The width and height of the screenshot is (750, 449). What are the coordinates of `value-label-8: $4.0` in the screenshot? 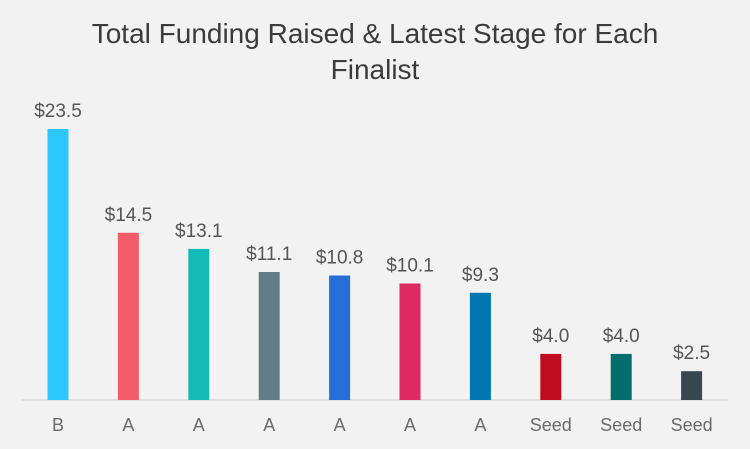 It's located at (550, 336).